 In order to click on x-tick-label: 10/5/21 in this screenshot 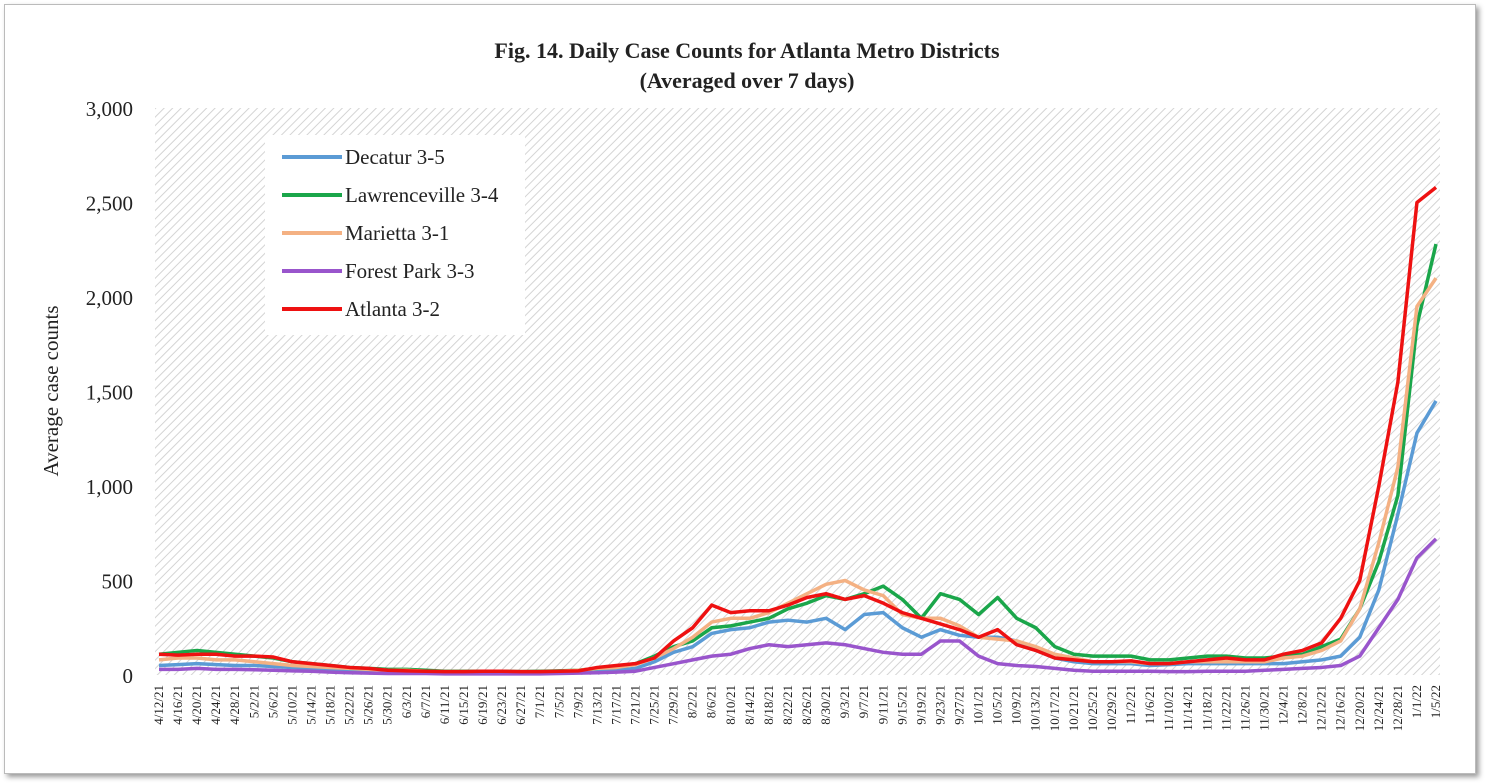, I will do `click(997, 705)`.